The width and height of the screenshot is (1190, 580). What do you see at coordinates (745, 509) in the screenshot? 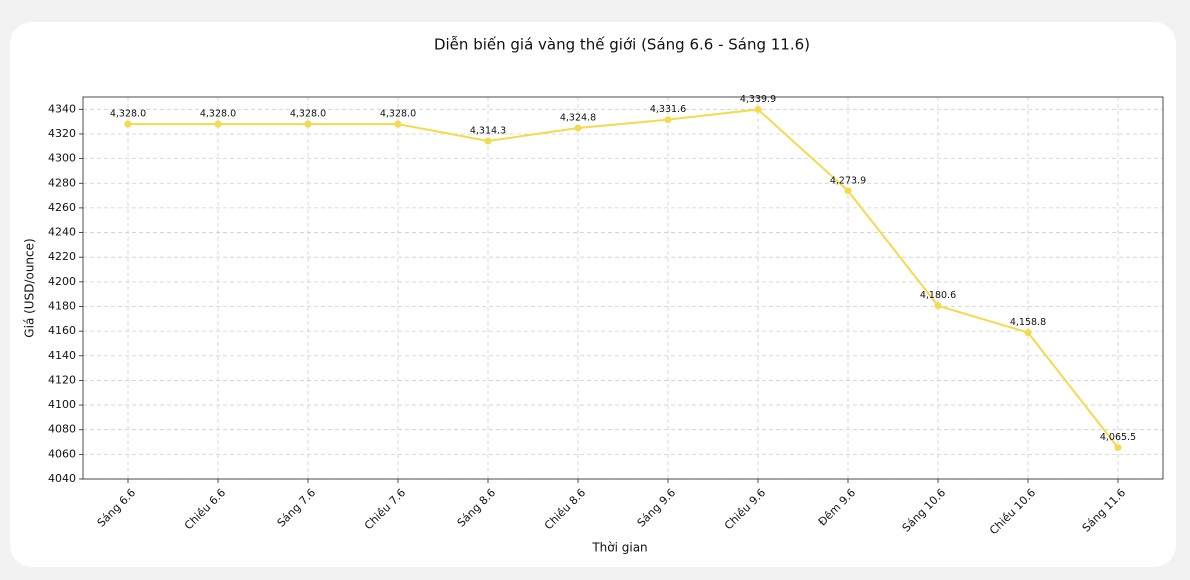
I see `x-tick-label: Chiều 9.6` at bounding box center [745, 509].